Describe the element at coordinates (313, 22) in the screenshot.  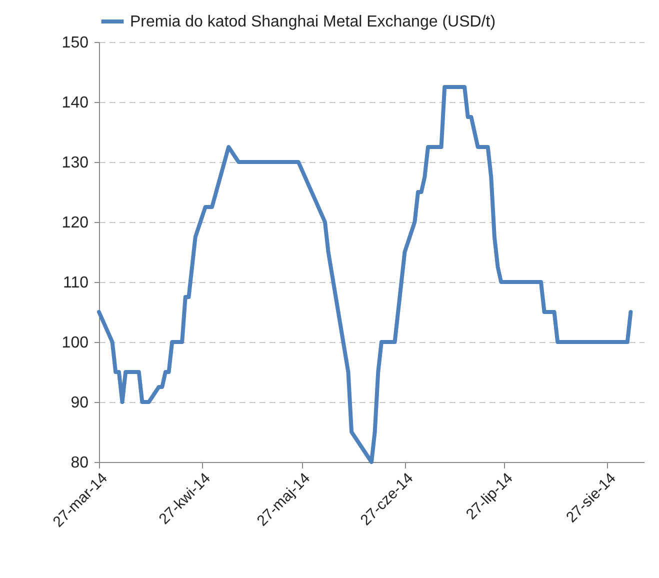
I see `legend-label: Premia do katod Shanghai Metal Exchange (USD/t)` at that location.